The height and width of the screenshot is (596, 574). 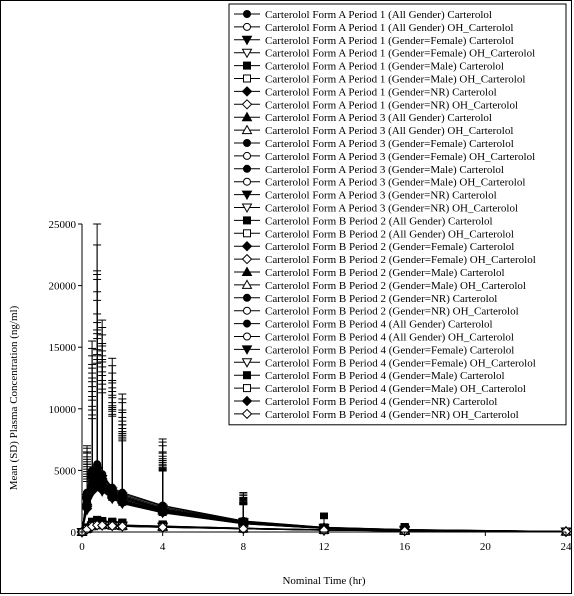 I want to click on y-ticks: 0 5000 10000 15000 20000 25000, so click(x=65, y=379).